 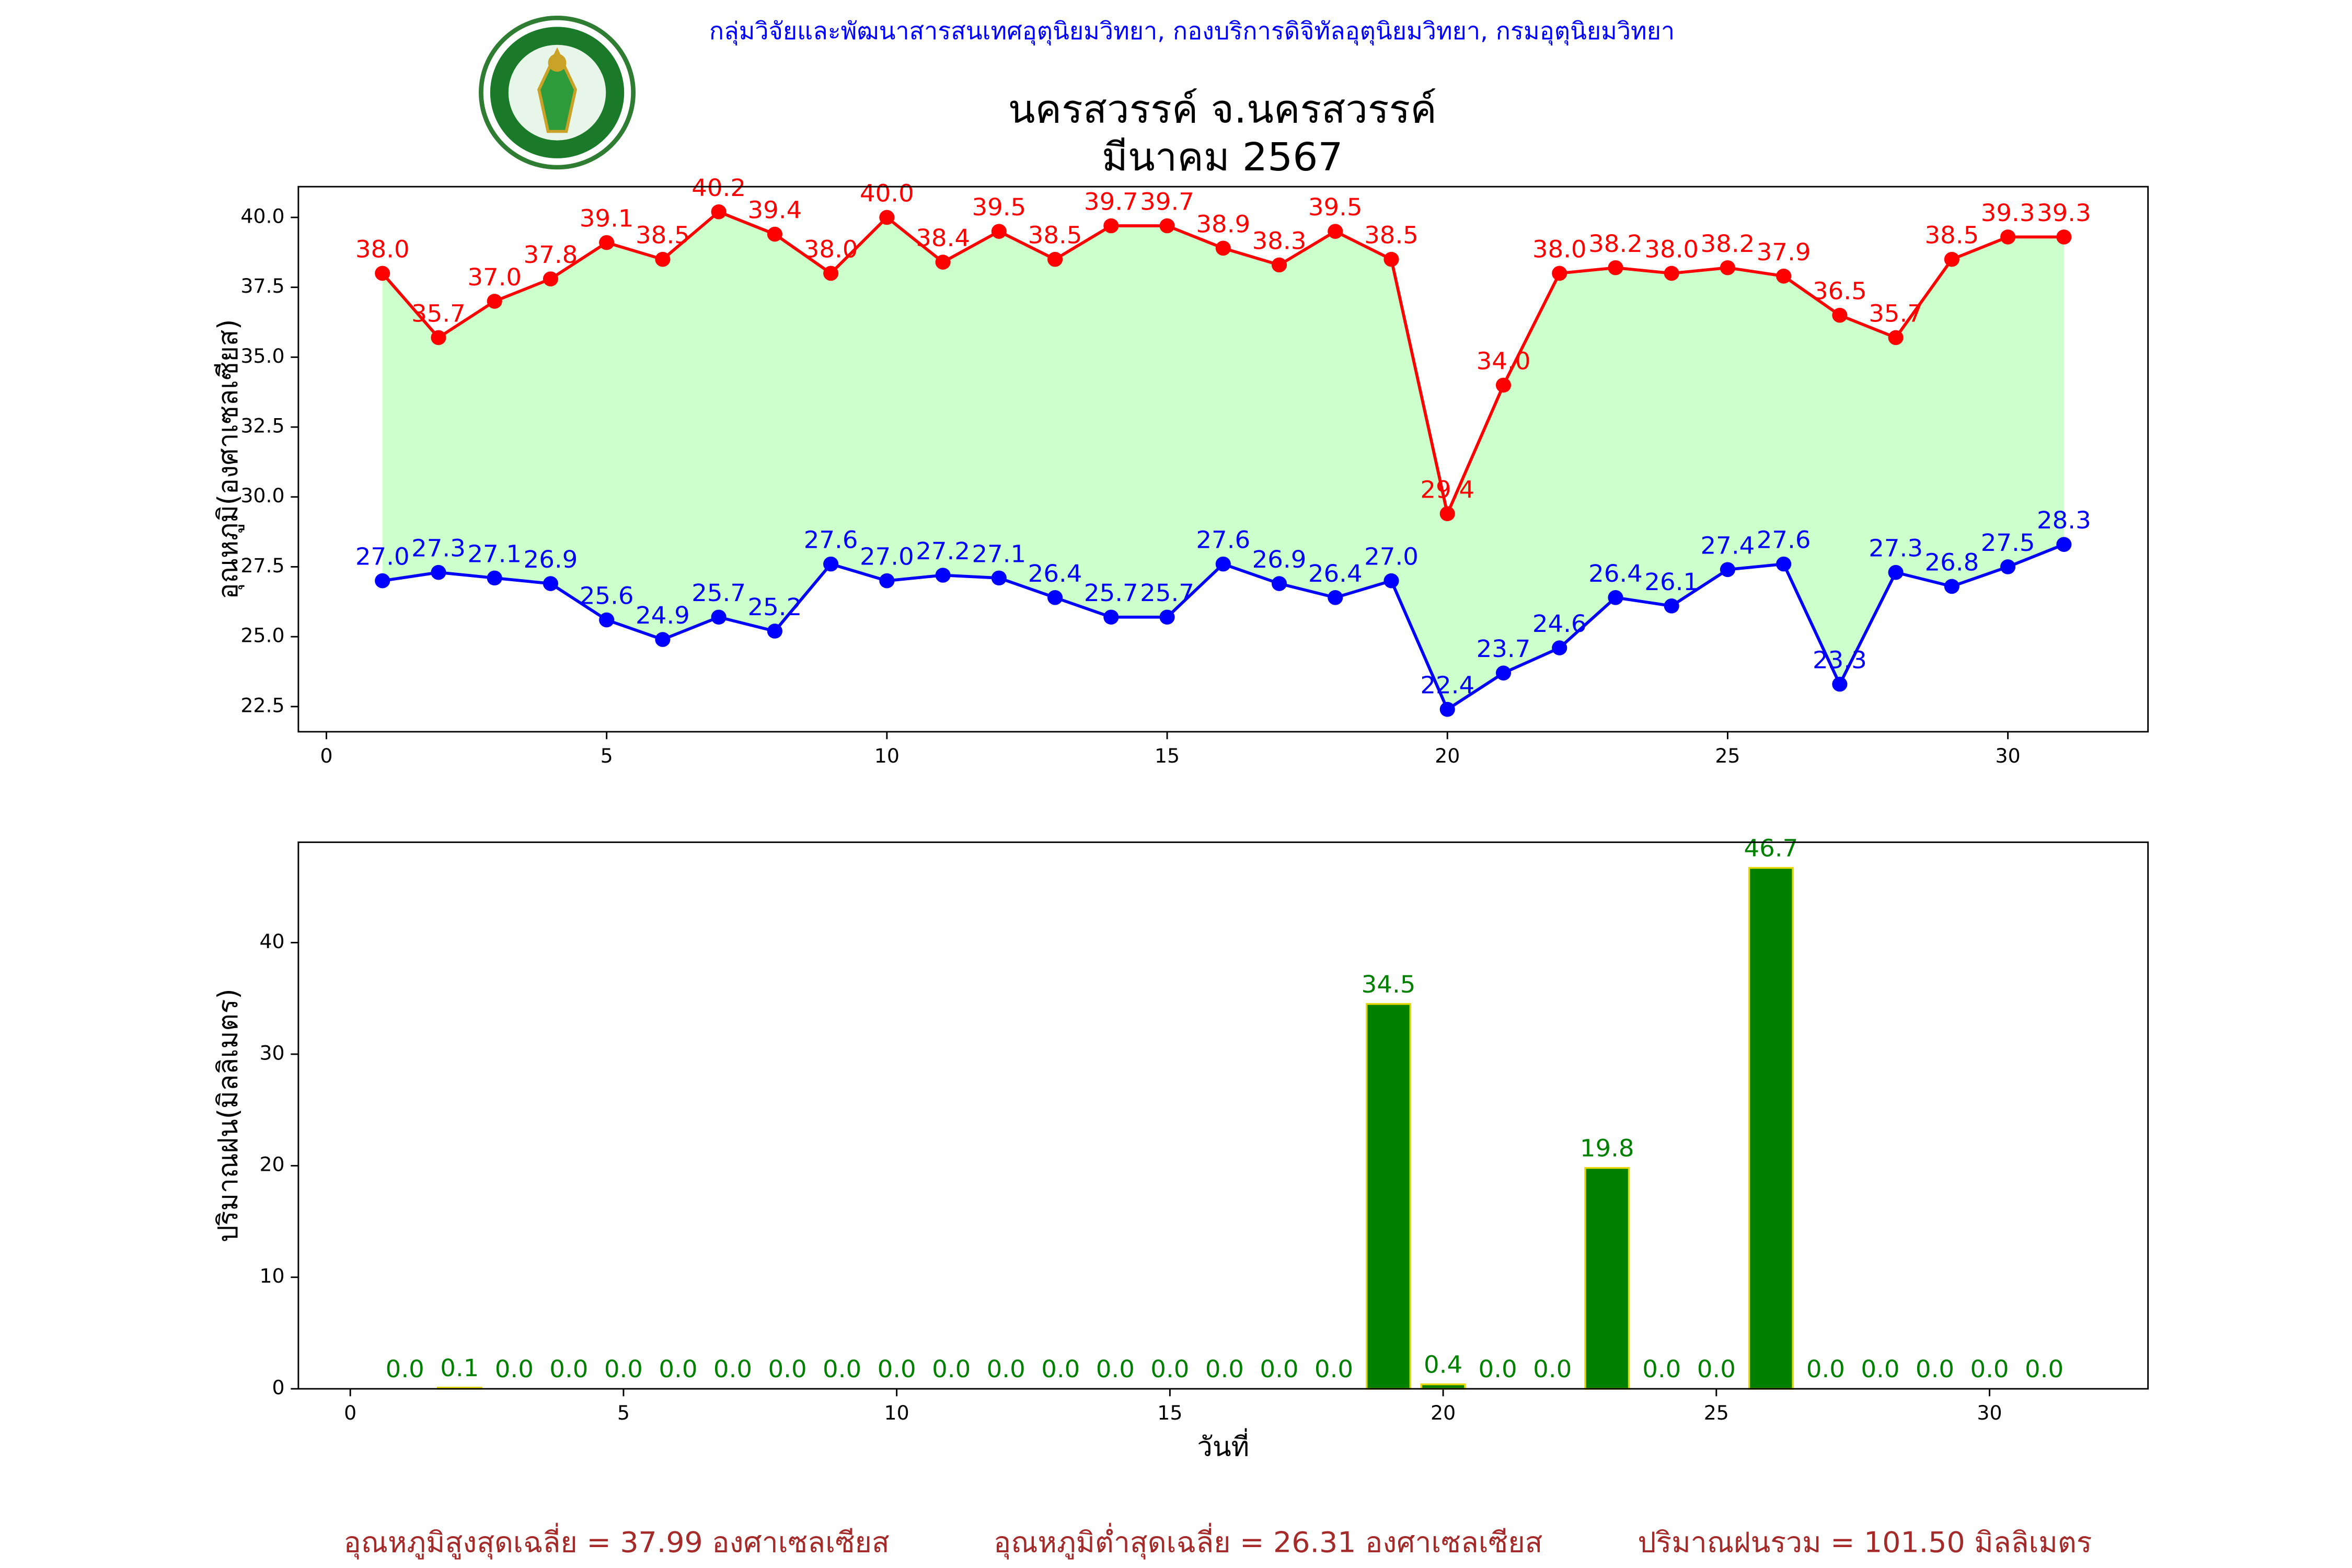 What do you see at coordinates (271, 941) in the screenshot?
I see `y-tick-label: 40` at bounding box center [271, 941].